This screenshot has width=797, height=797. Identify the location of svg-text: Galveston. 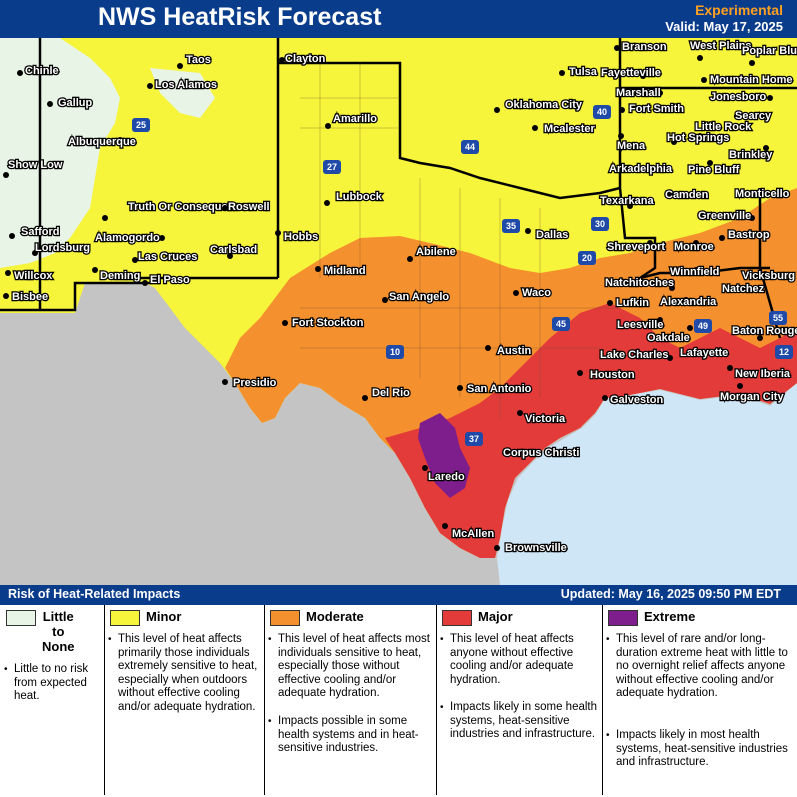
(636, 400).